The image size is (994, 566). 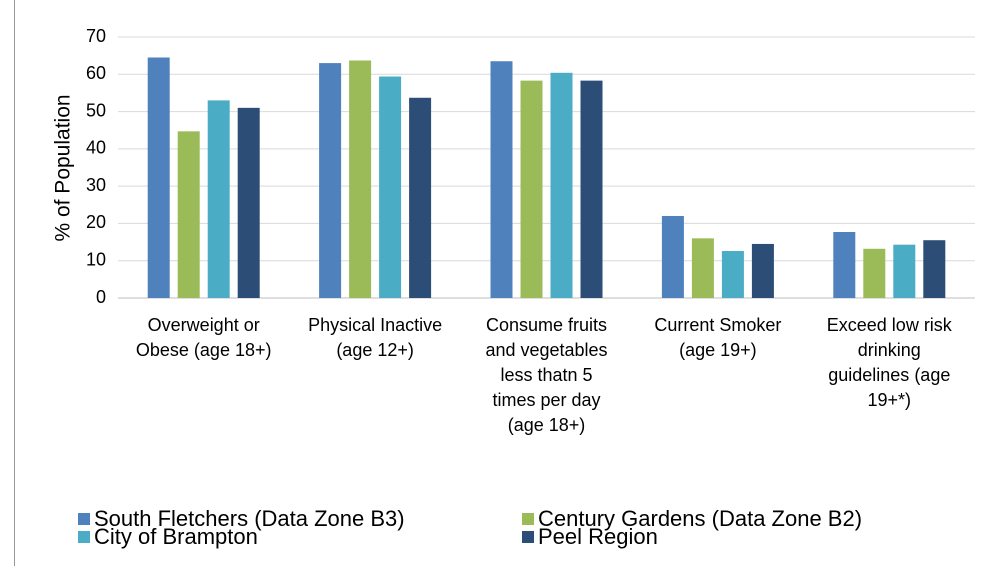 What do you see at coordinates (700, 518) in the screenshot?
I see `legend-label: Century Gardens (Data Zone B2)` at bounding box center [700, 518].